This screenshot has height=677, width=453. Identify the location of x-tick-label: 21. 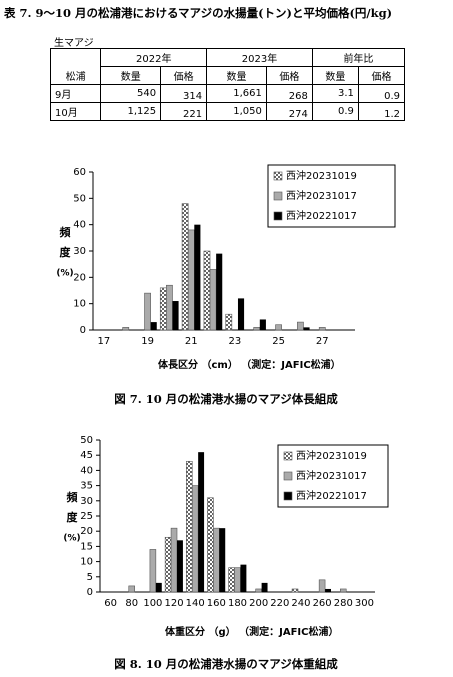
(191, 341).